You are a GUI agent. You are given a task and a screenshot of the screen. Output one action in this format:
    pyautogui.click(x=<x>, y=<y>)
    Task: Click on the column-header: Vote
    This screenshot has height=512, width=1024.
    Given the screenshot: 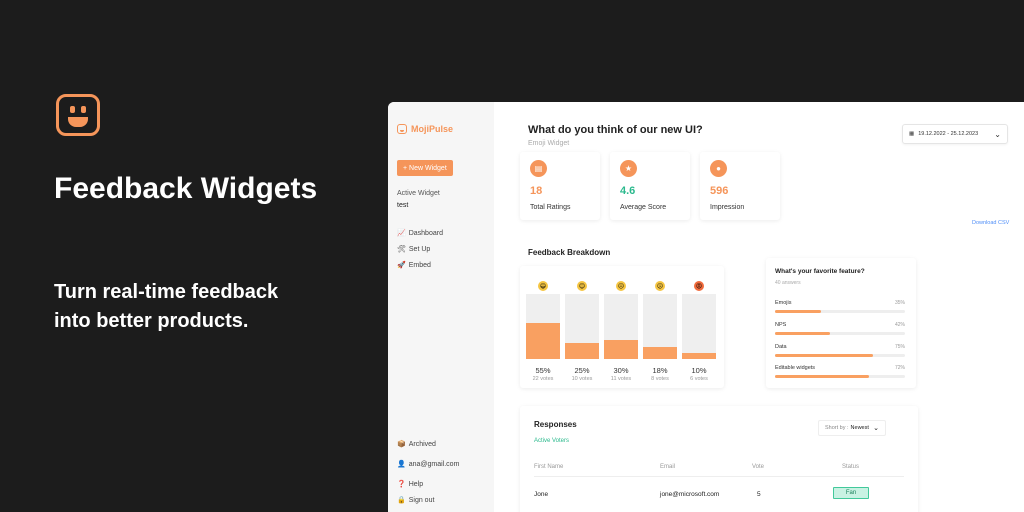 What is the action you would take?
    pyautogui.click(x=758, y=467)
    